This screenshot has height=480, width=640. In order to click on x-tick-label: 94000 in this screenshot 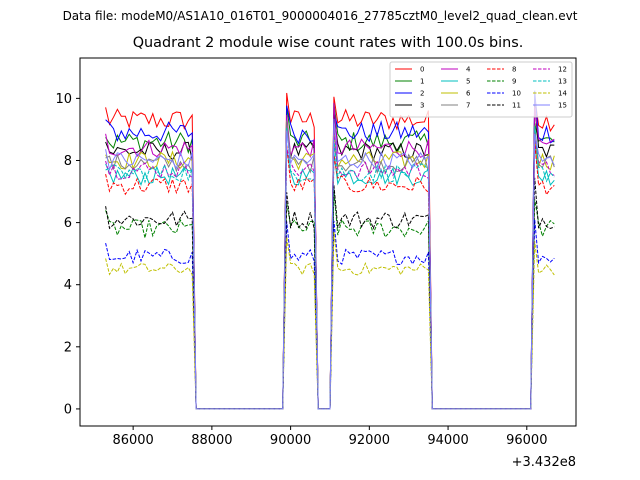, I will do `click(447, 440)`.